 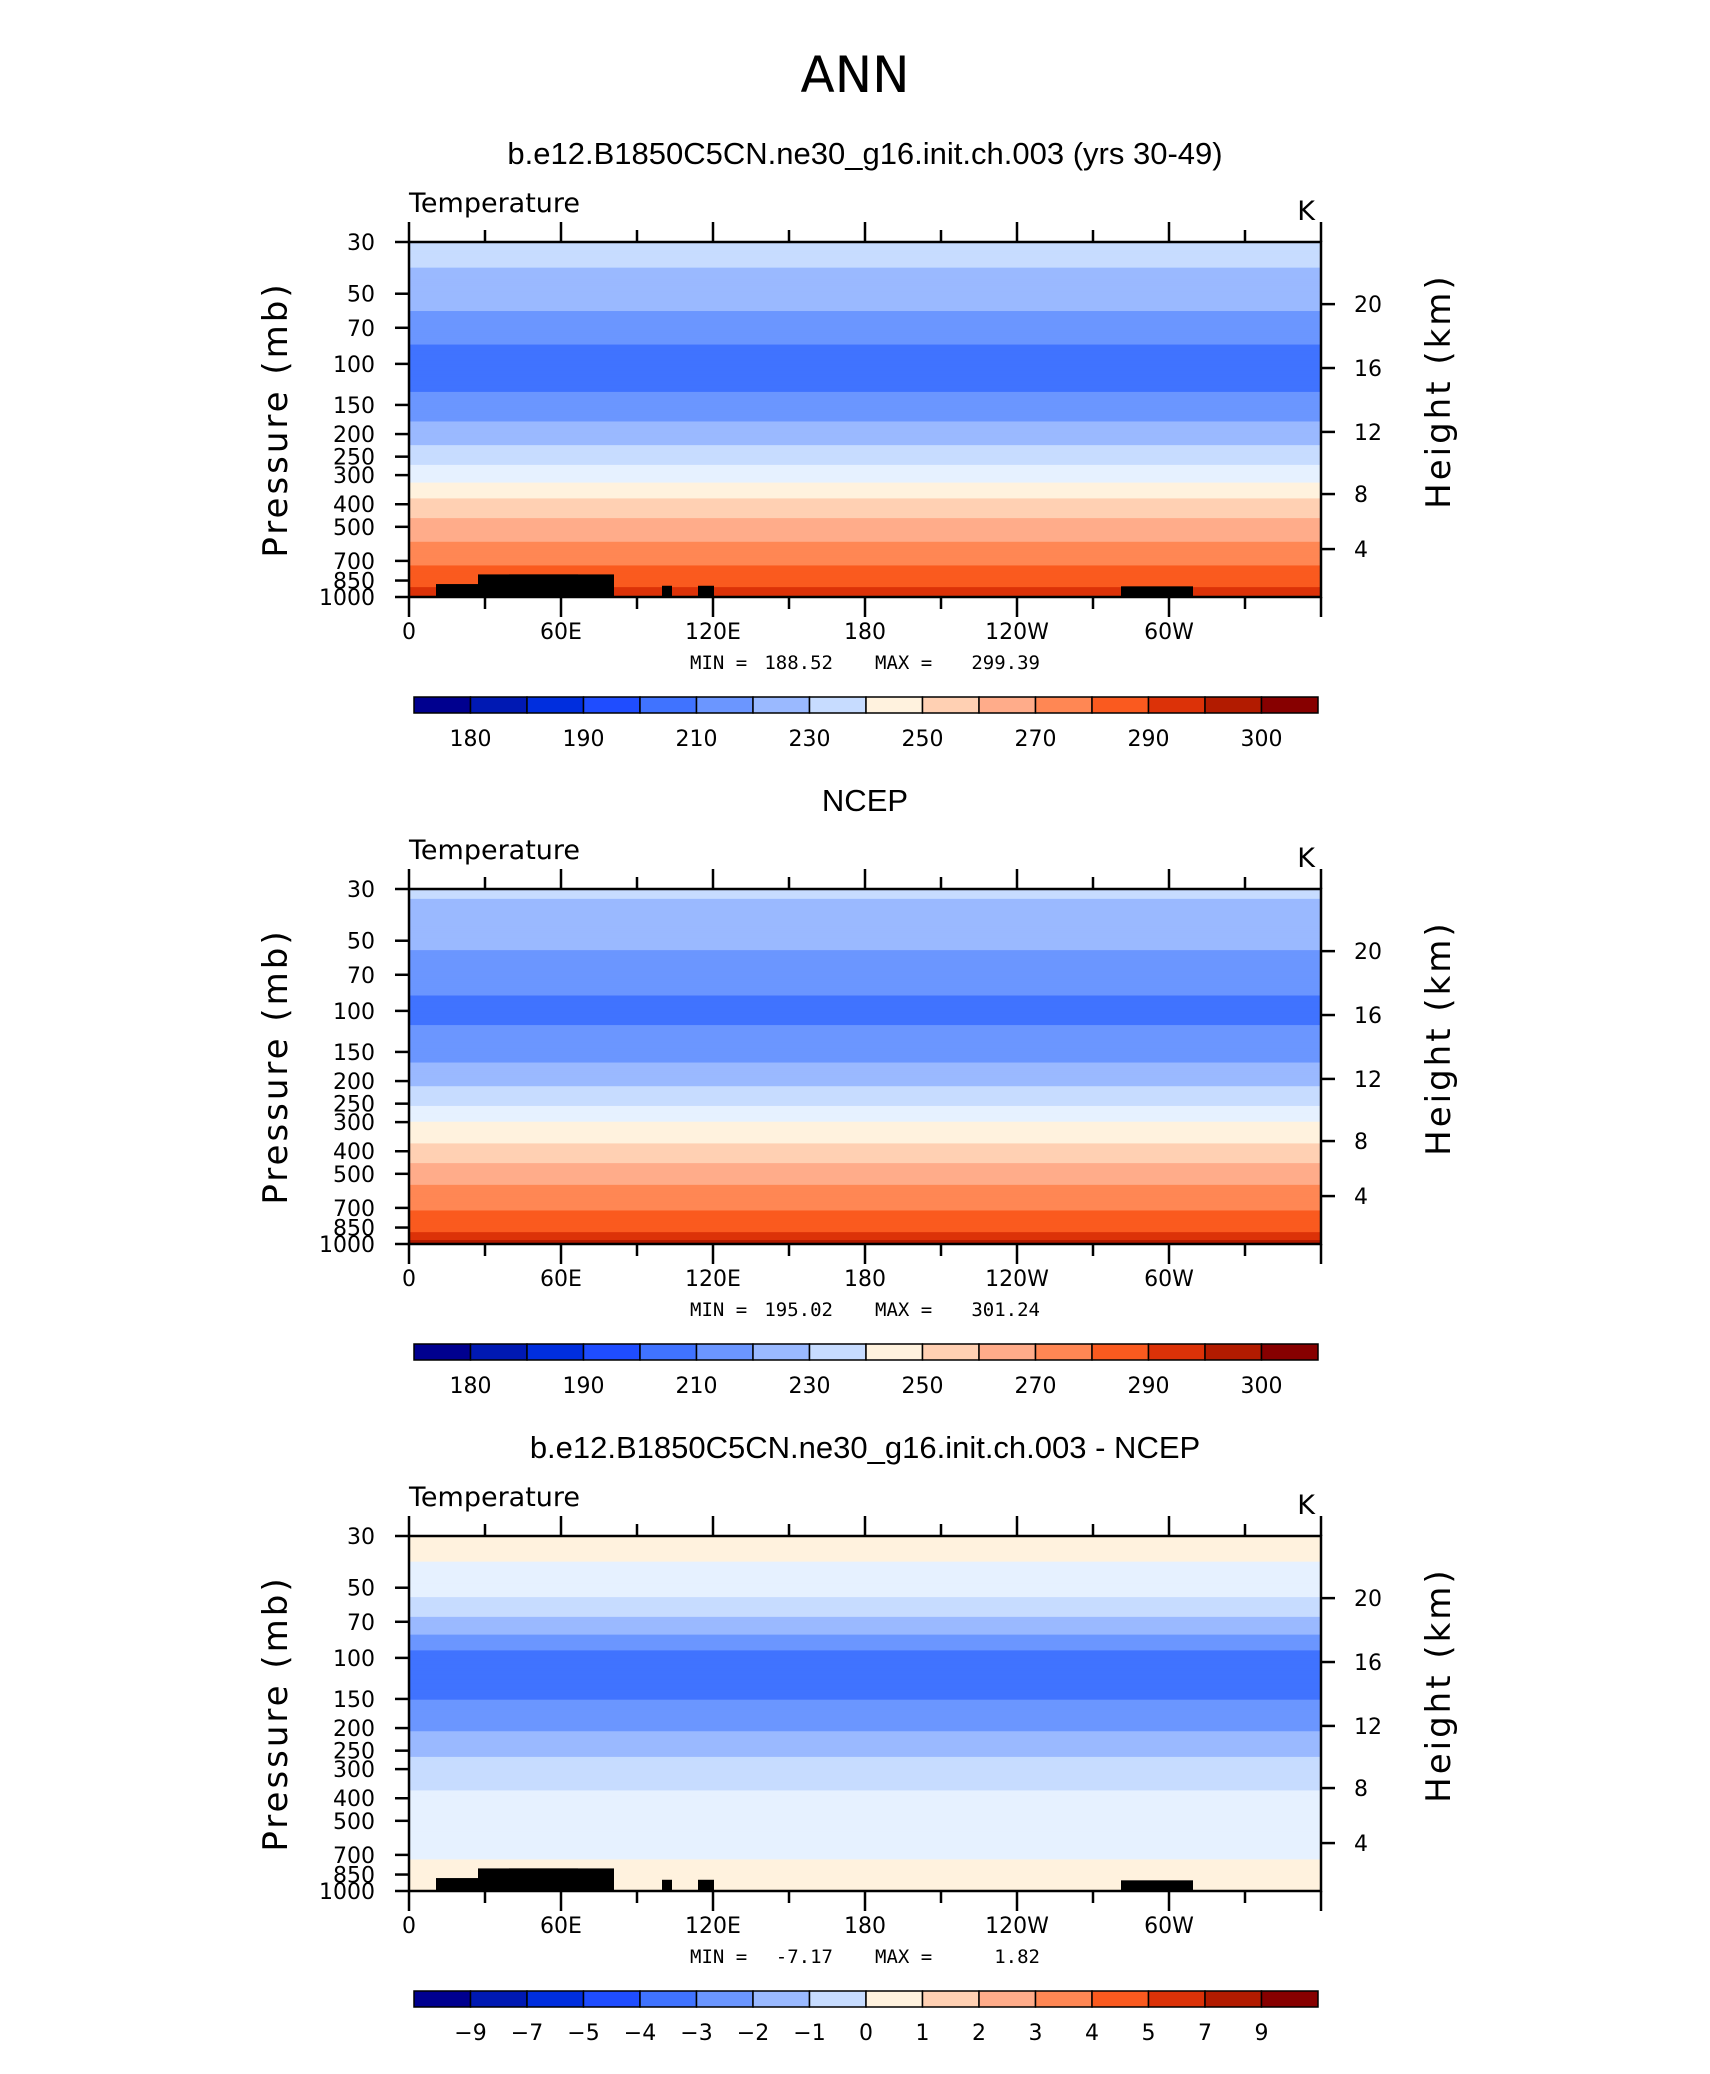 I want to click on height-tick-label: 4, so click(x=1361, y=1197).